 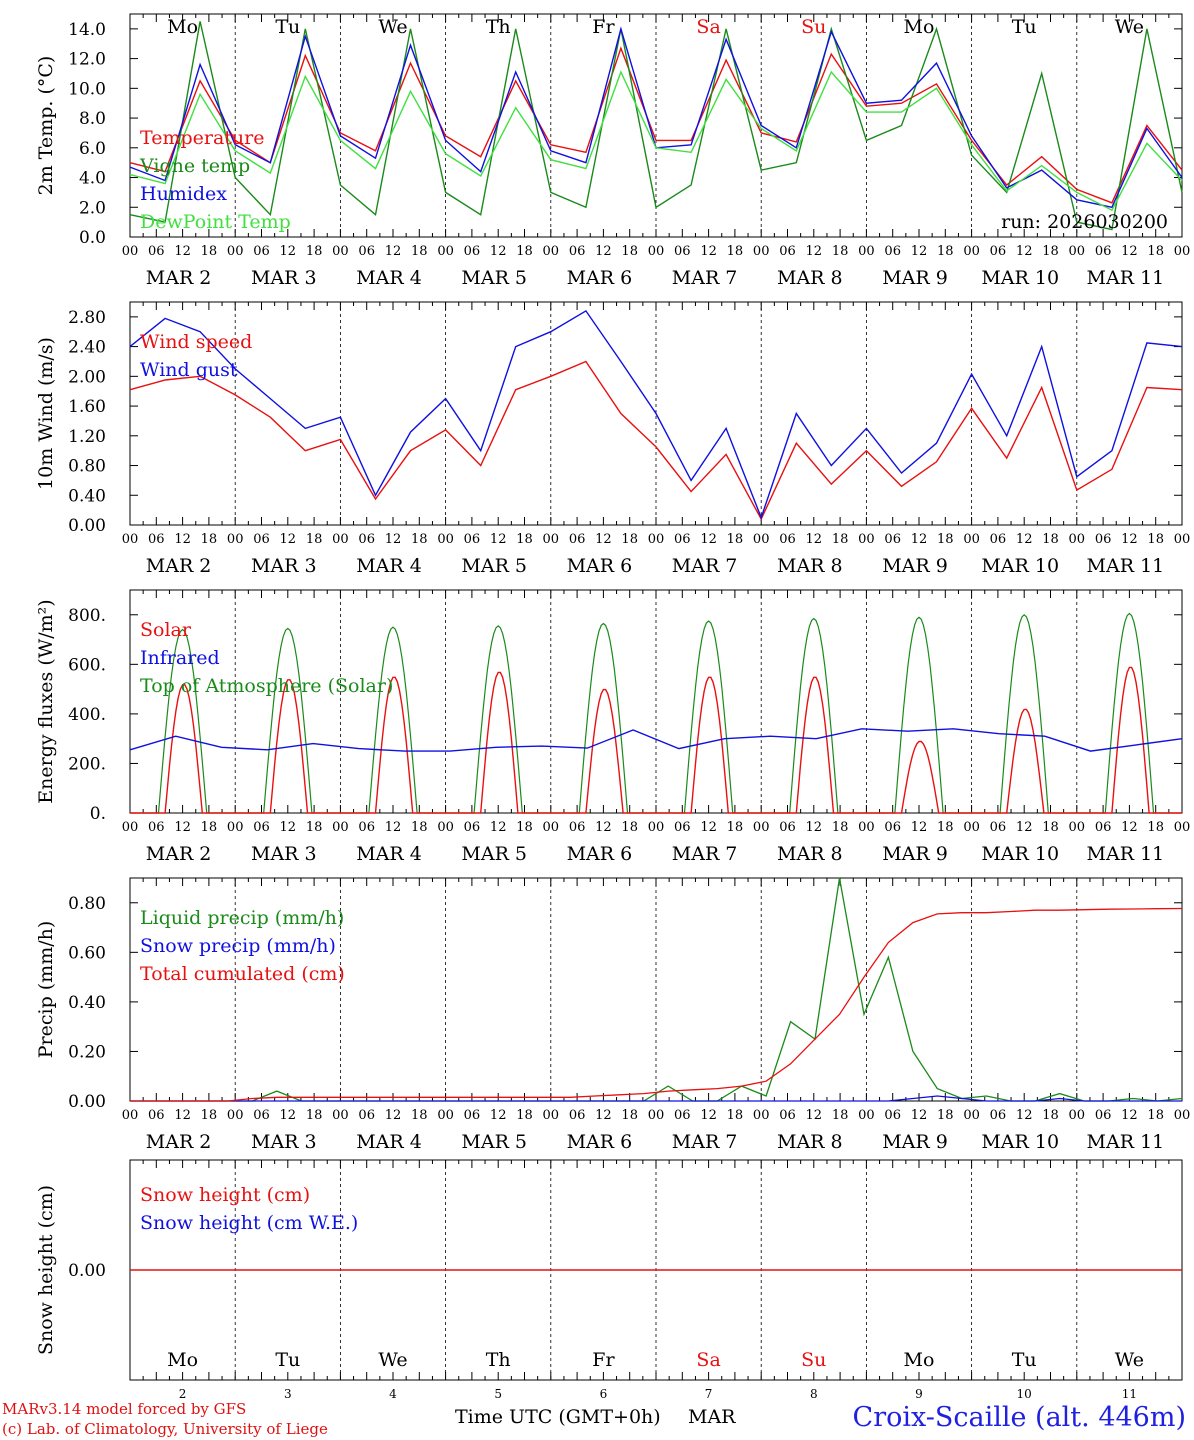 What do you see at coordinates (87, 30) in the screenshot?
I see `y-tick-label: 14.0` at bounding box center [87, 30].